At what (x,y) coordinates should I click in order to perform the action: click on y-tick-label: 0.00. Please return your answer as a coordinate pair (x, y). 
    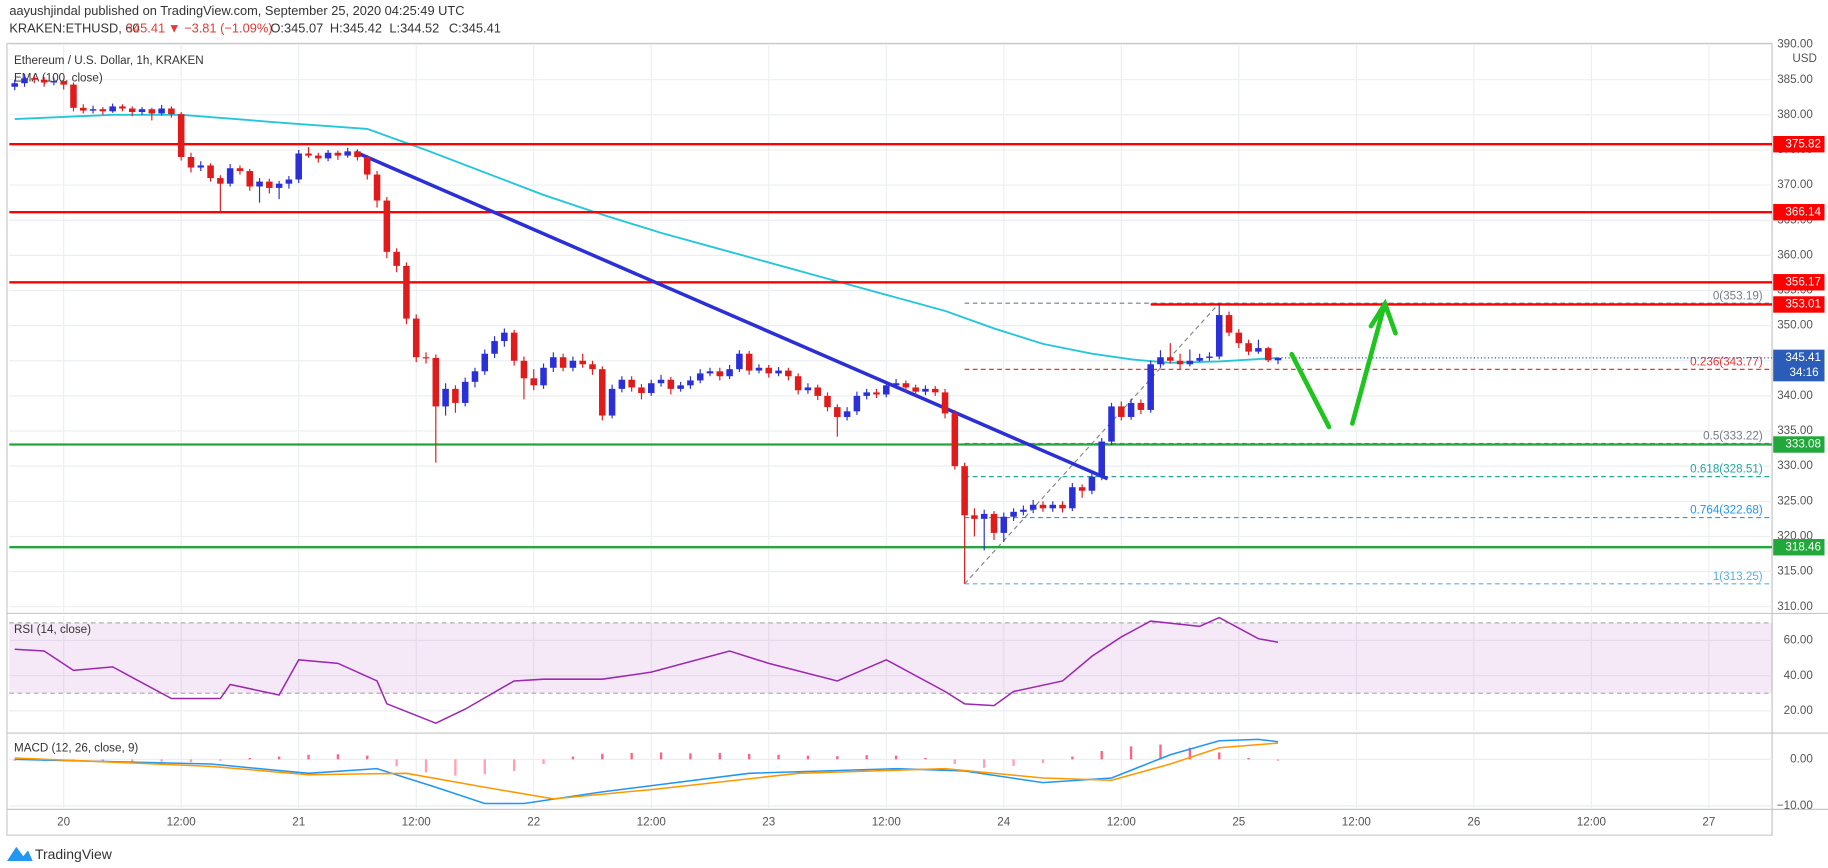
    Looking at the image, I should click on (1801, 758).